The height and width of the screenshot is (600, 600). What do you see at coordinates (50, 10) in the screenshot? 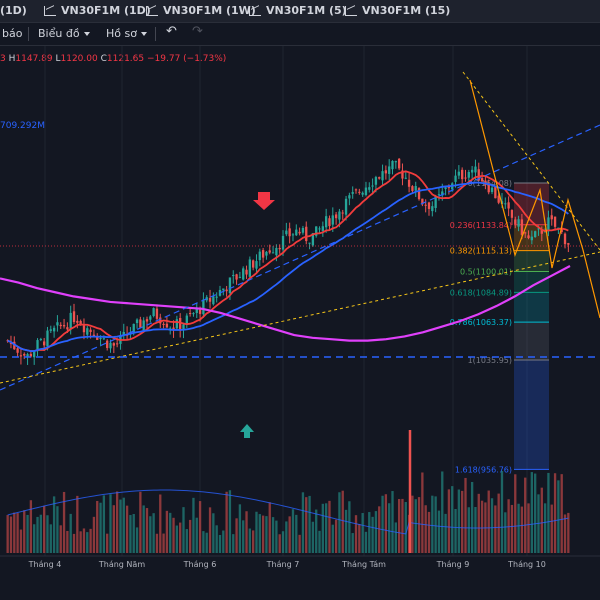
I see `chart-icon` at bounding box center [50, 10].